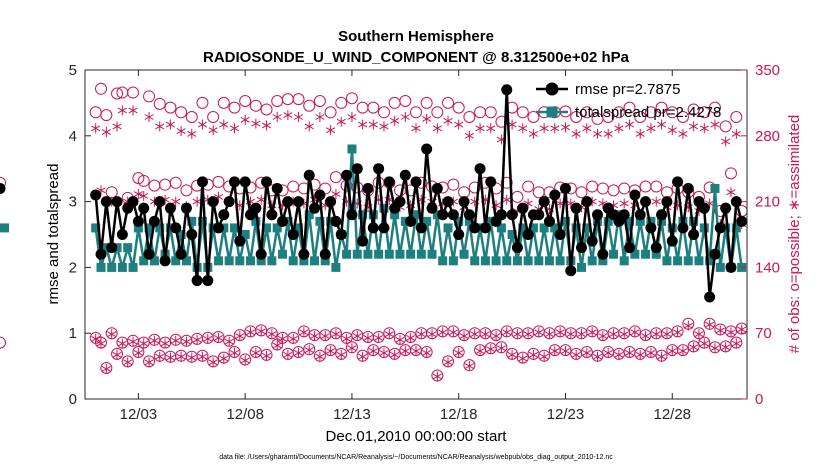 Image resolution: width=830 pixels, height=470 pixels. Describe the element at coordinates (648, 112) in the screenshot. I see `legend-totalspread-label: totalspread pr=2.4278` at that location.